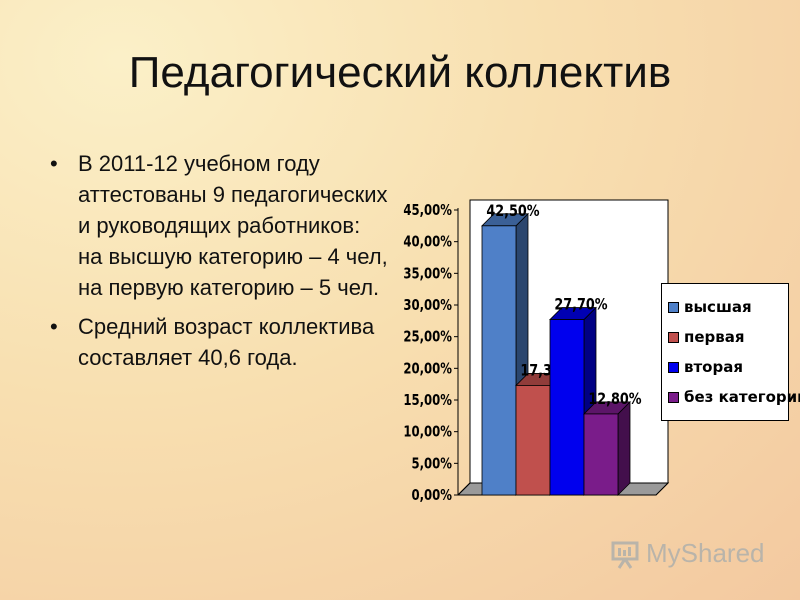 The height and width of the screenshot is (600, 800). I want to click on legend-label: высшая, so click(718, 307).